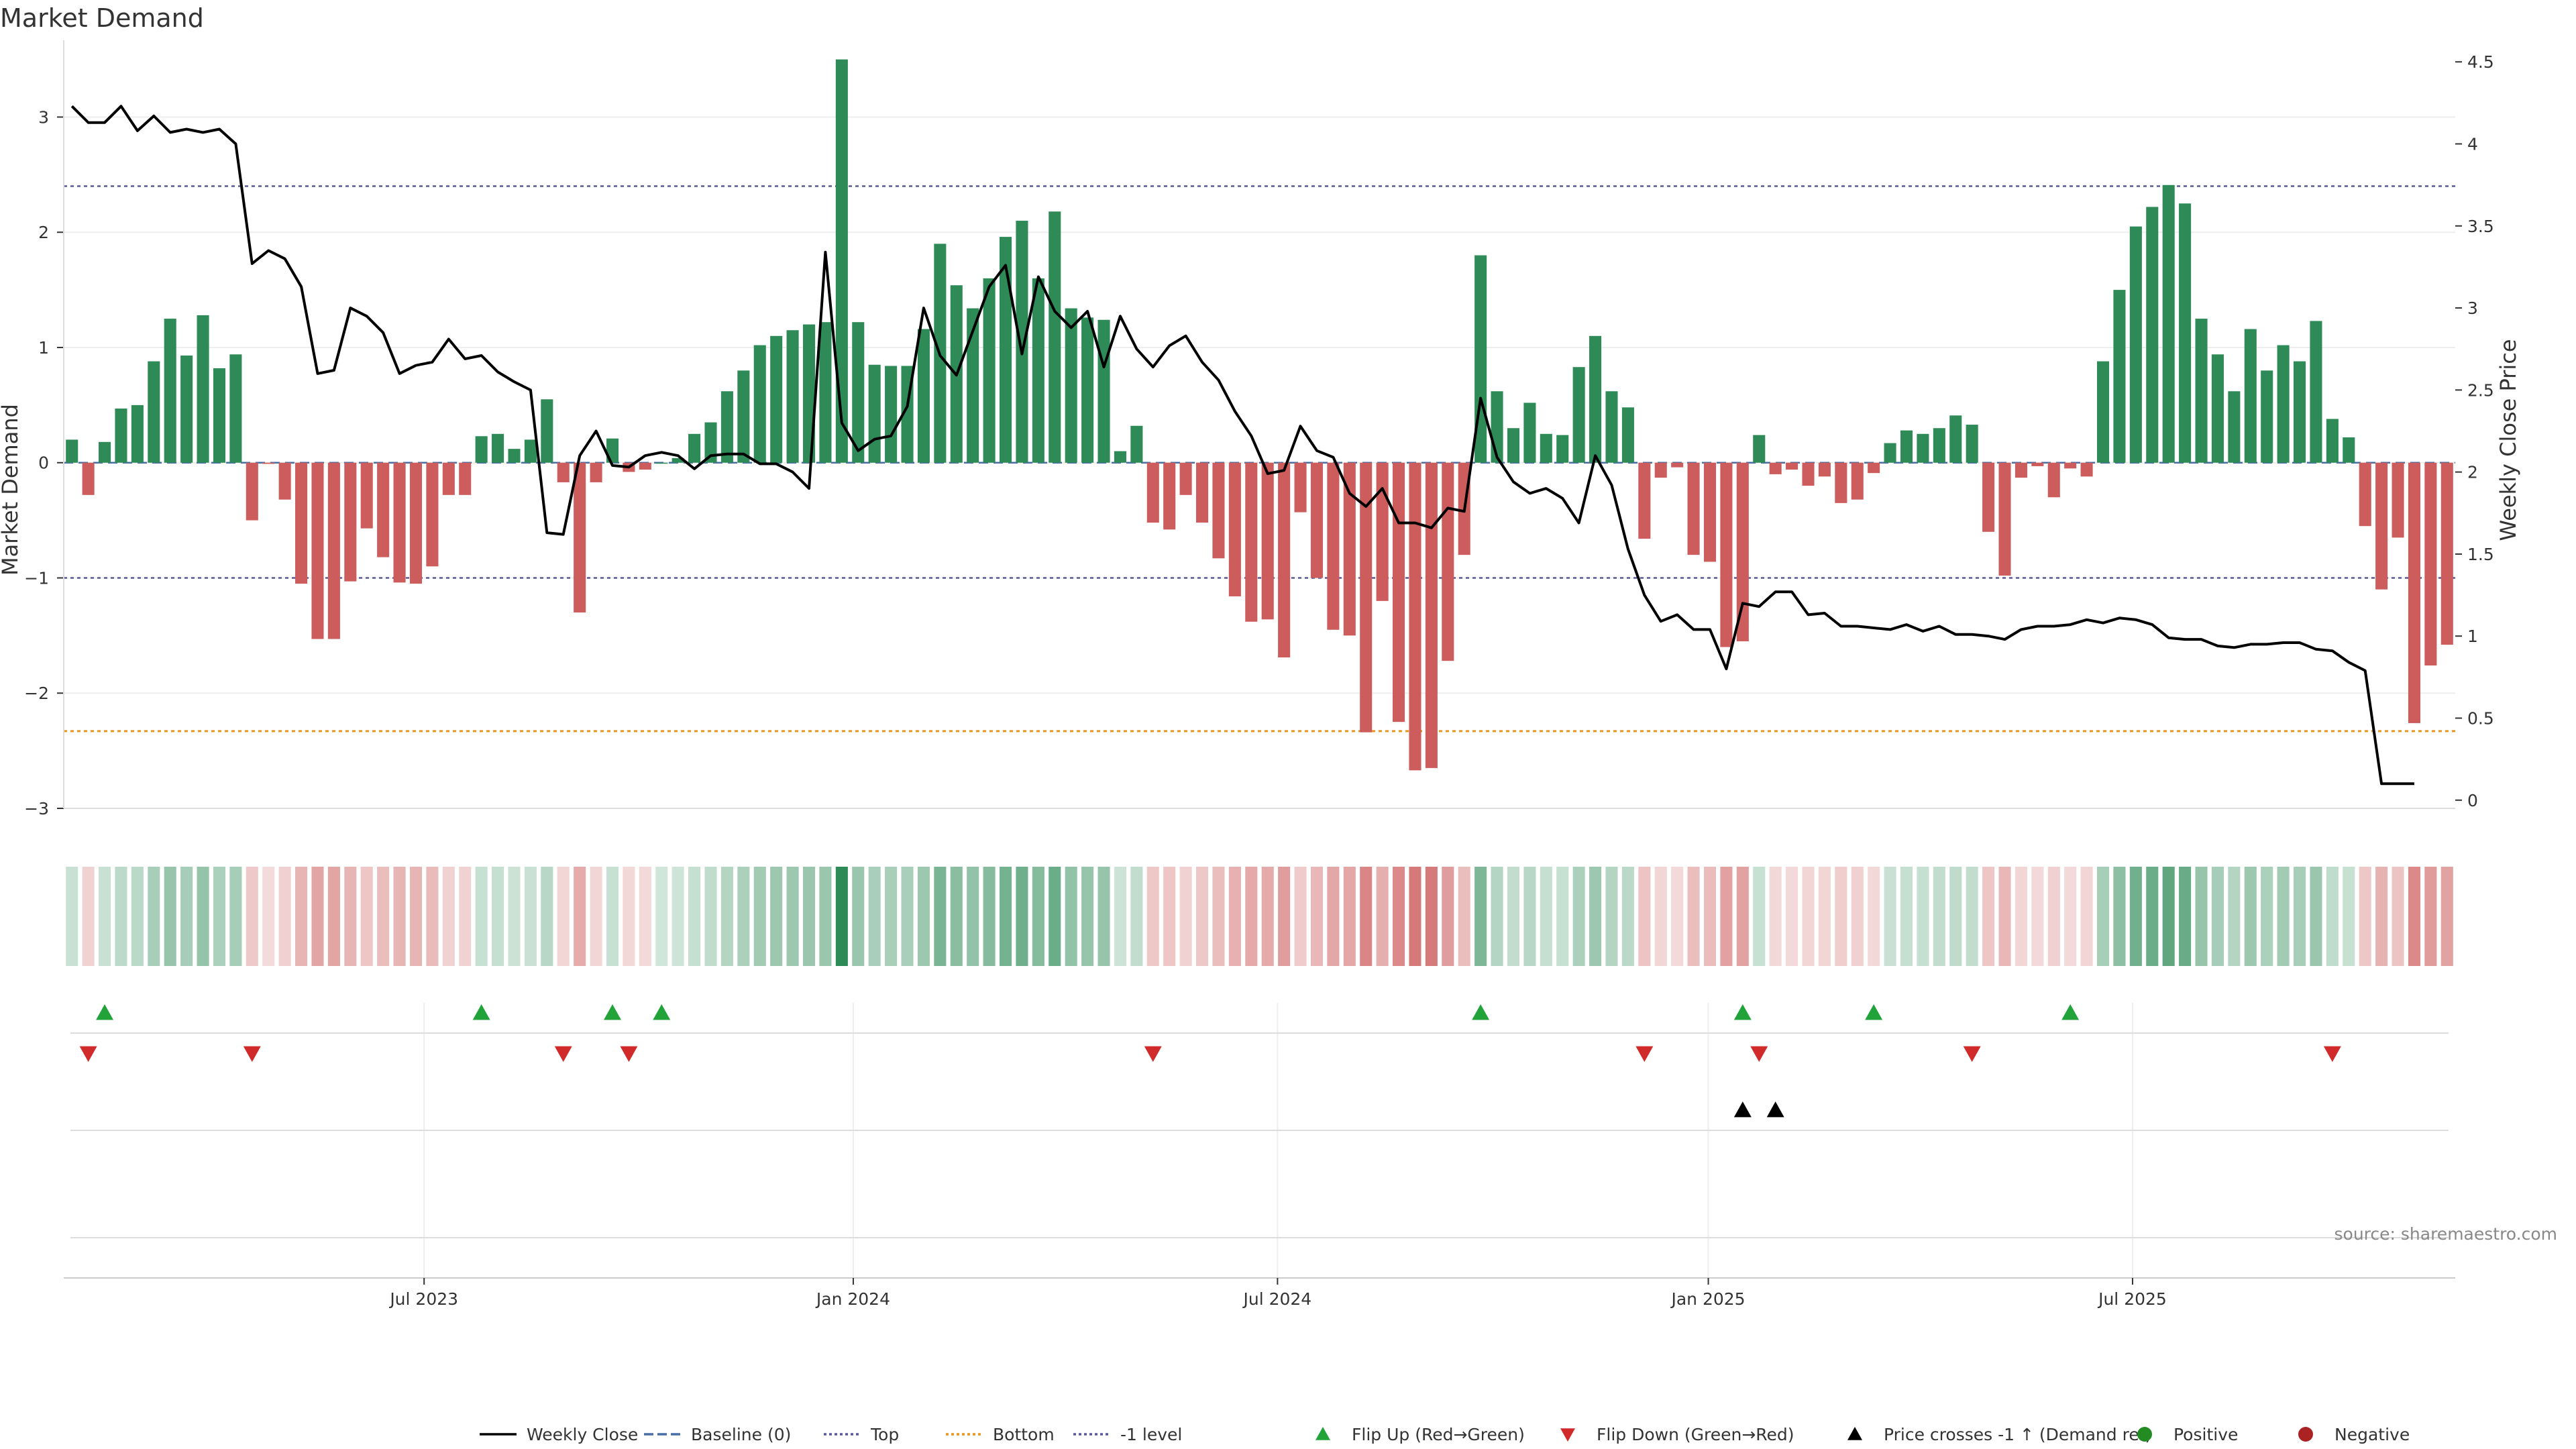  What do you see at coordinates (2472, 308) in the screenshot?
I see `y2-tick-label: 3` at bounding box center [2472, 308].